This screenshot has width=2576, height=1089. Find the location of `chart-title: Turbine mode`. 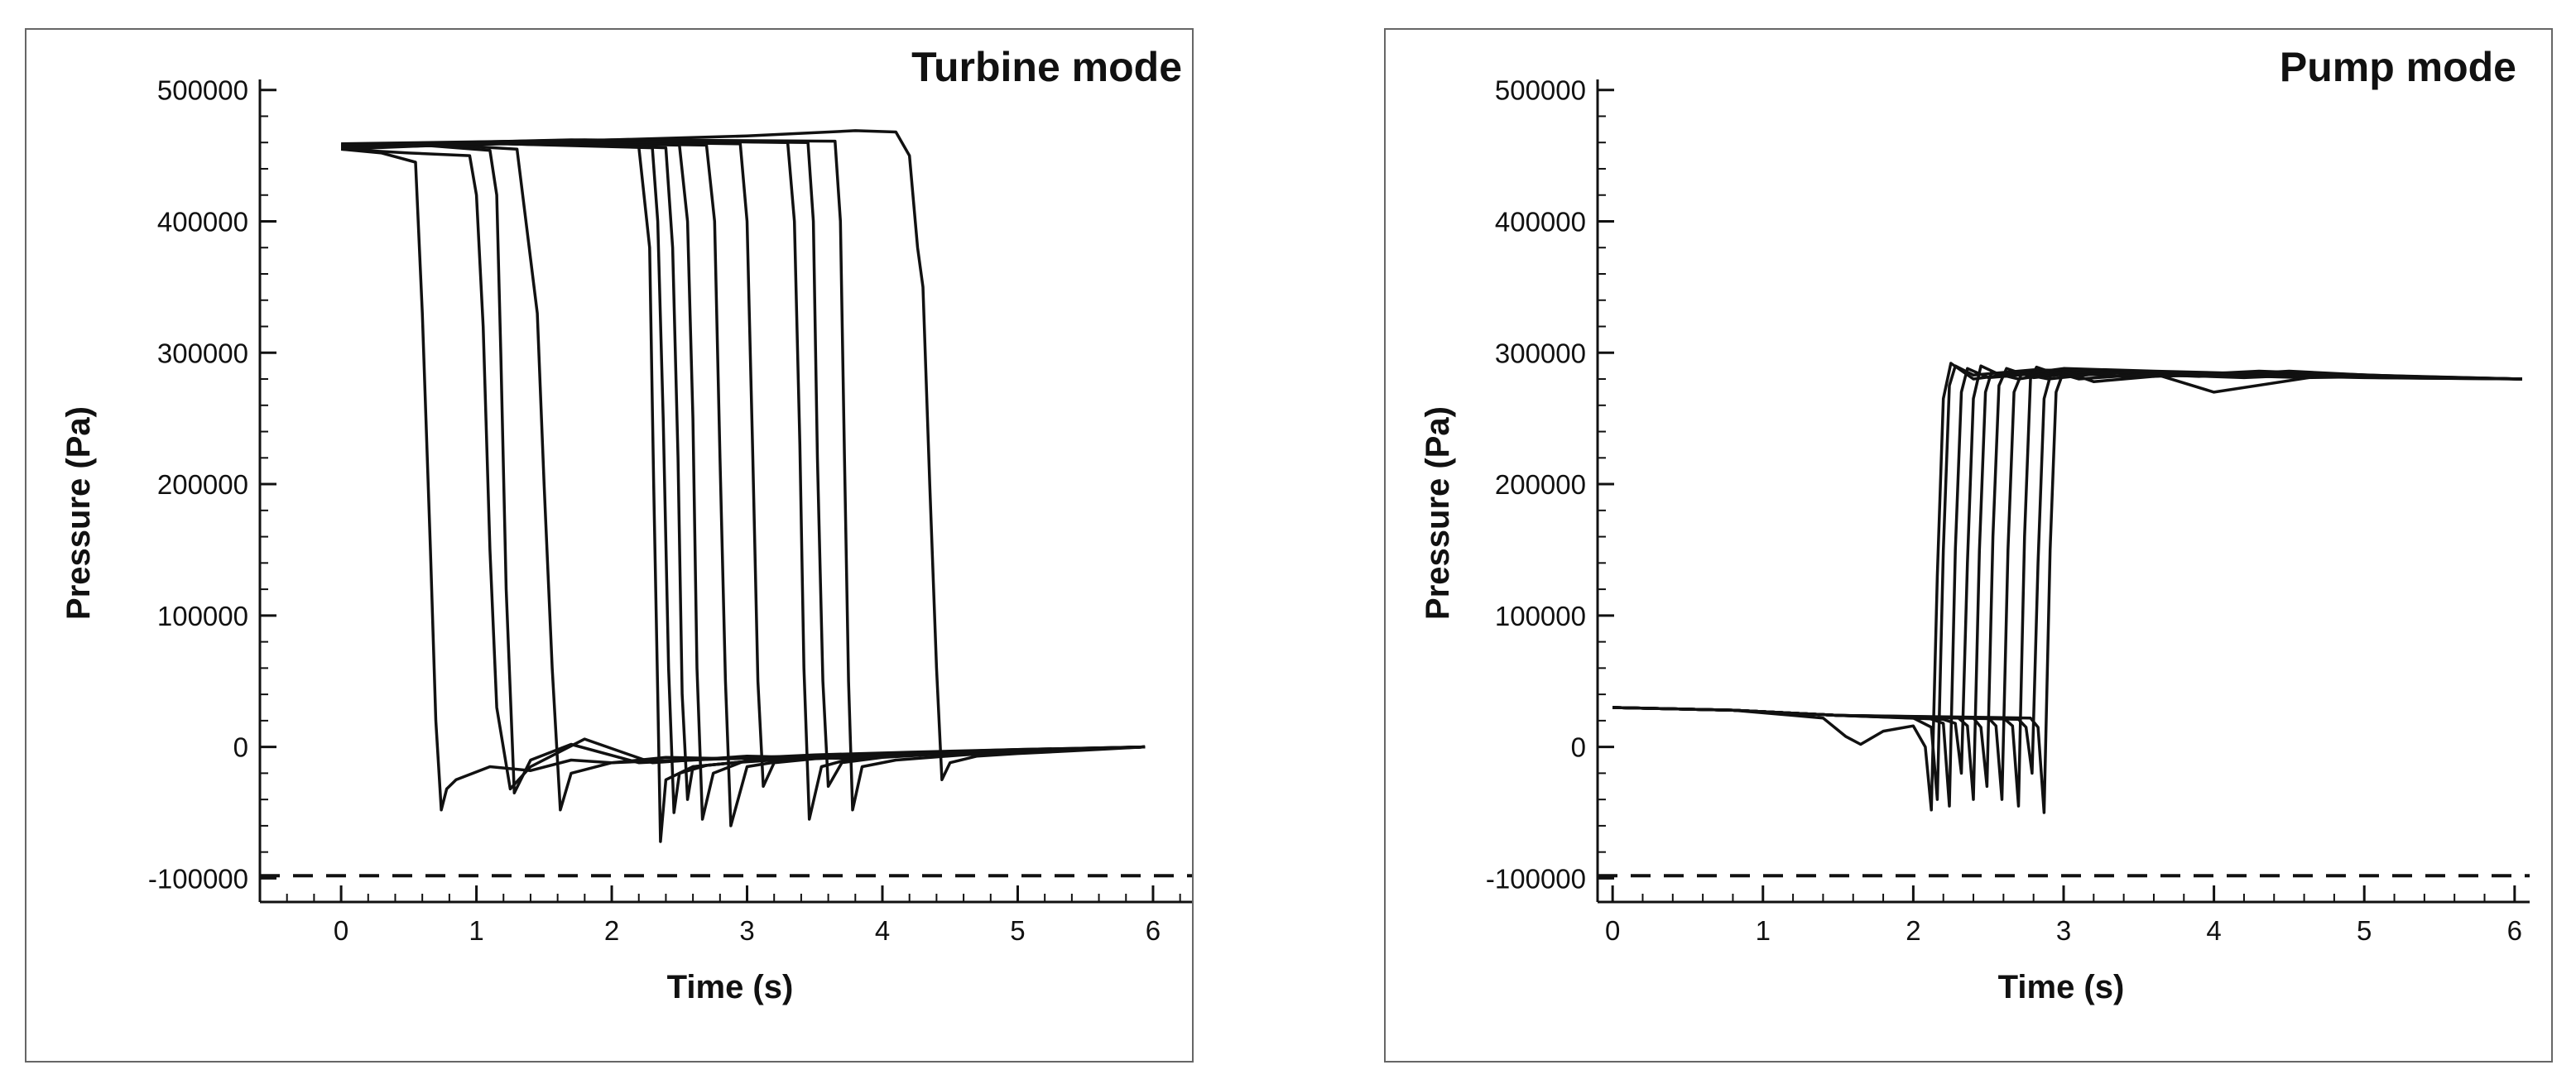

chart-title: Turbine mode is located at coordinates (1046, 67).